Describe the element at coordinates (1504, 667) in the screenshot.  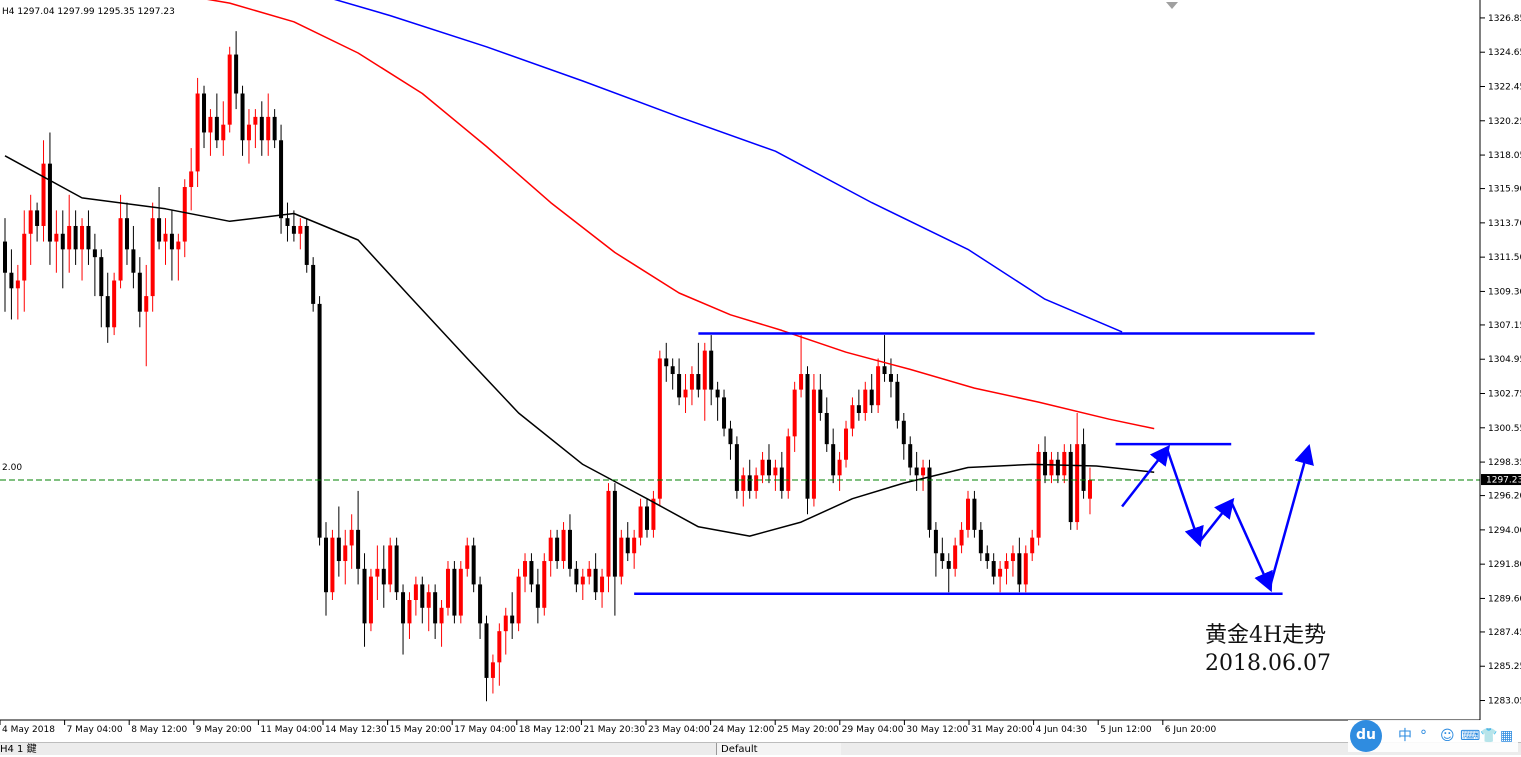
I see `y-tick-label: 1285.25` at that location.